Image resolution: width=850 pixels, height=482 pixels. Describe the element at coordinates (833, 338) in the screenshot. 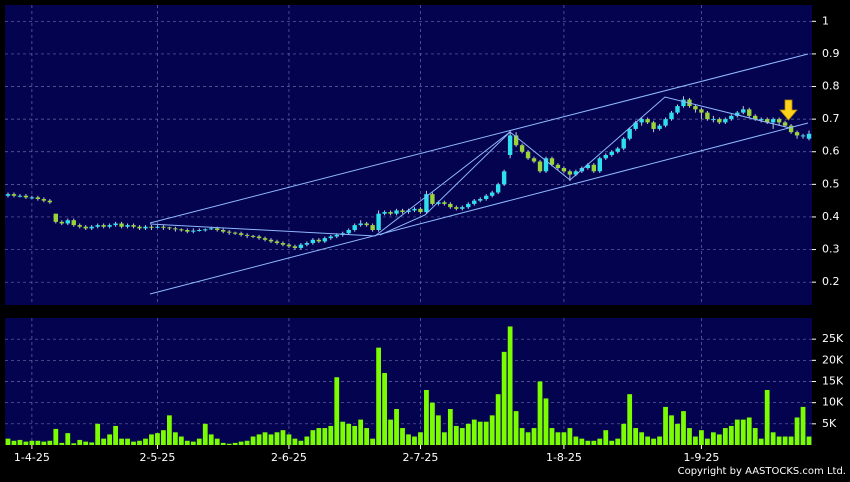

I see `y-tick-label: 25K` at that location.